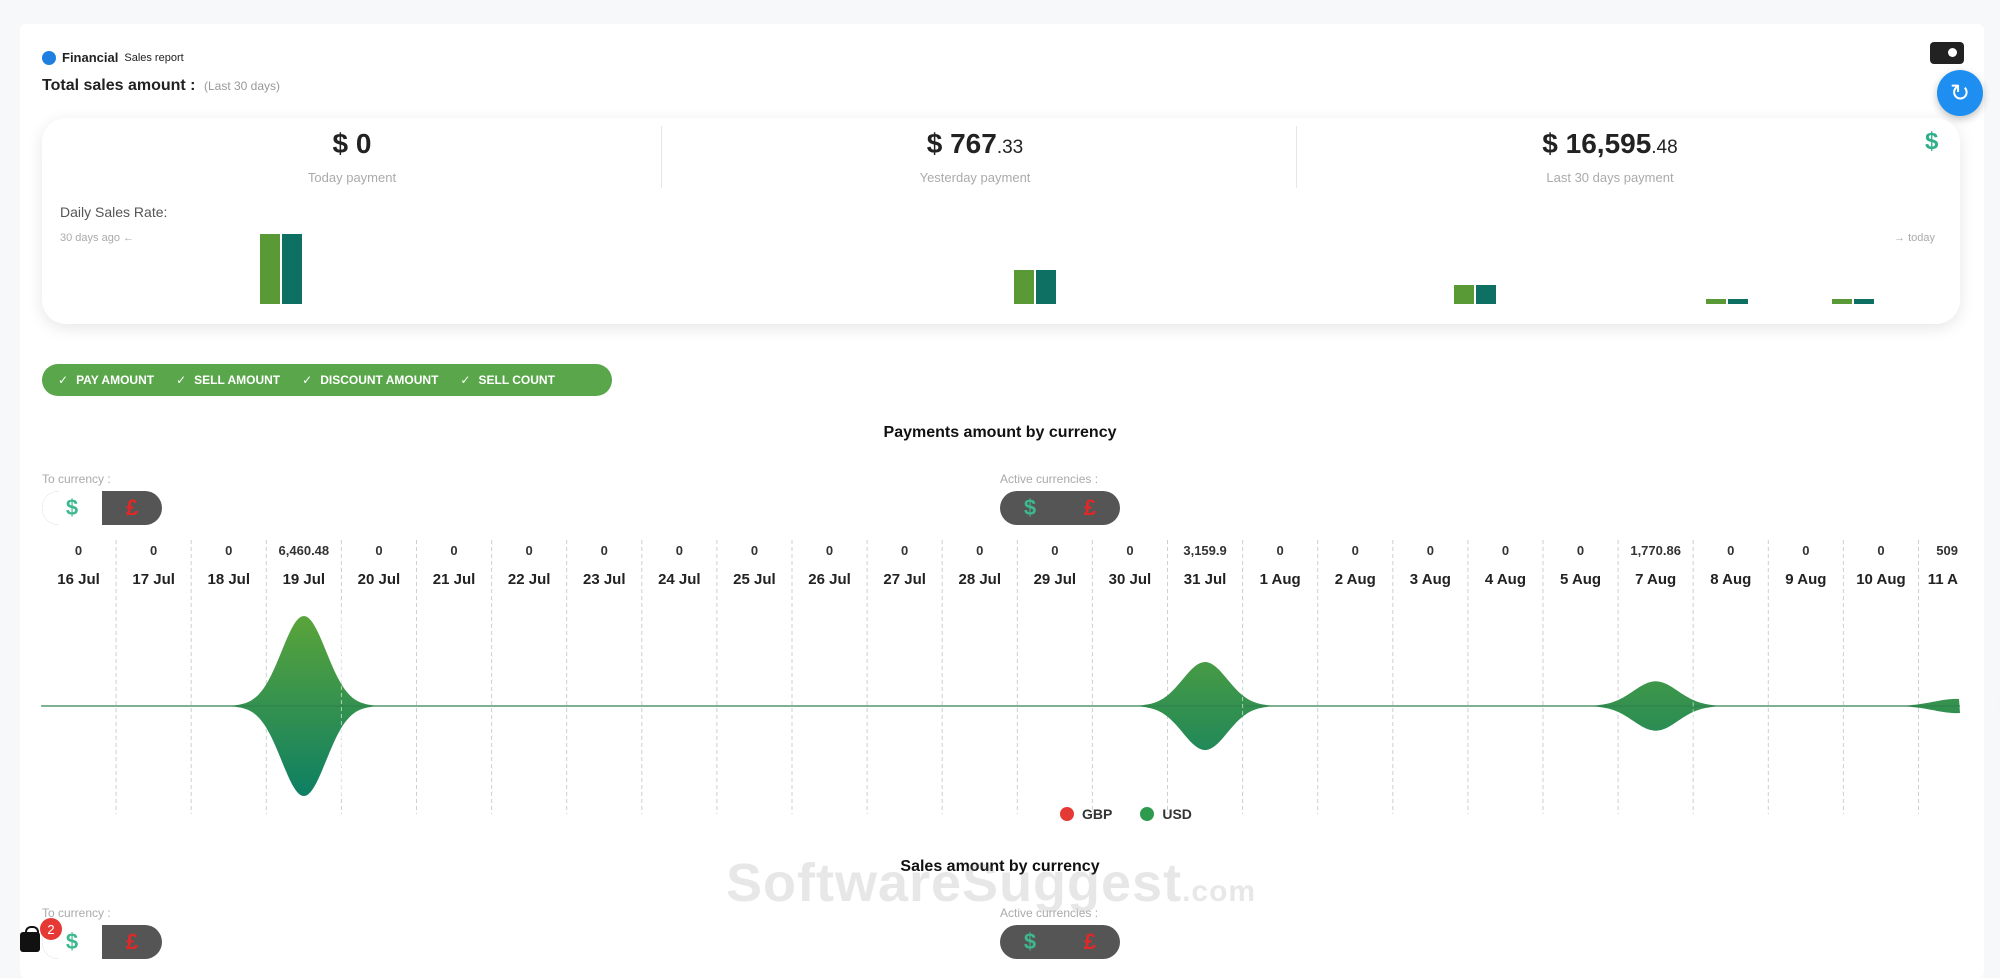 The width and height of the screenshot is (2000, 978). Describe the element at coordinates (754, 579) in the screenshot. I see `category-label: 25 Jul` at that location.